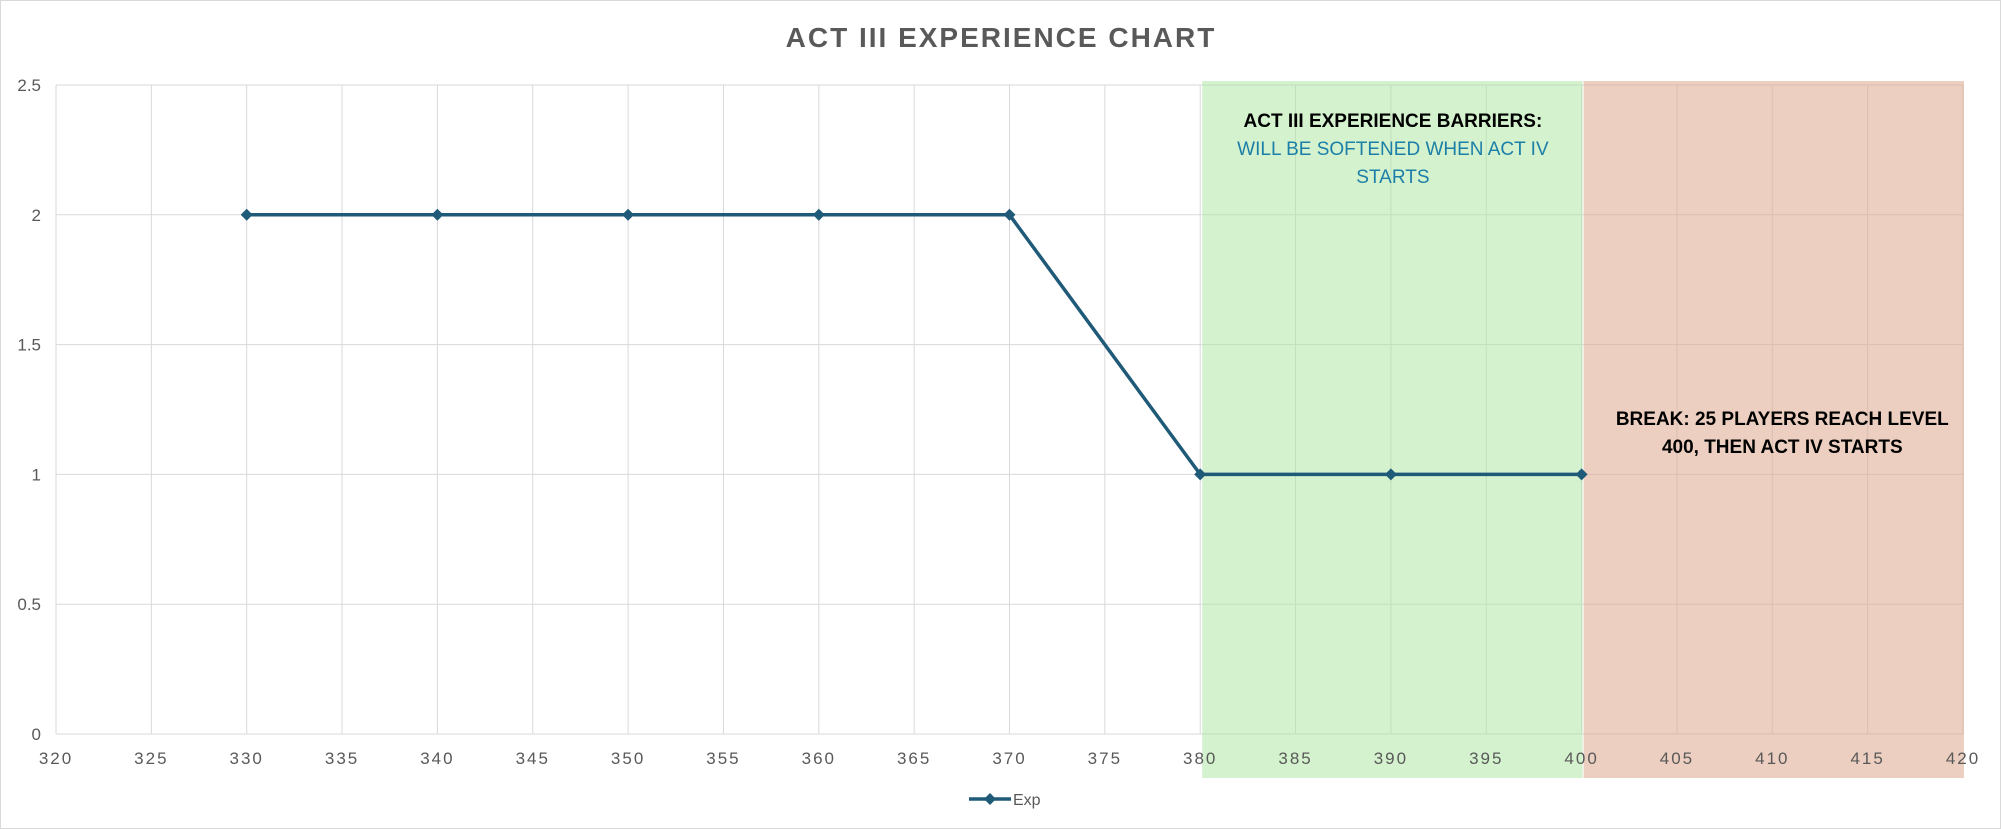 The height and width of the screenshot is (829, 2001). Describe the element at coordinates (990, 799) in the screenshot. I see `legend-swatch-marker` at that location.